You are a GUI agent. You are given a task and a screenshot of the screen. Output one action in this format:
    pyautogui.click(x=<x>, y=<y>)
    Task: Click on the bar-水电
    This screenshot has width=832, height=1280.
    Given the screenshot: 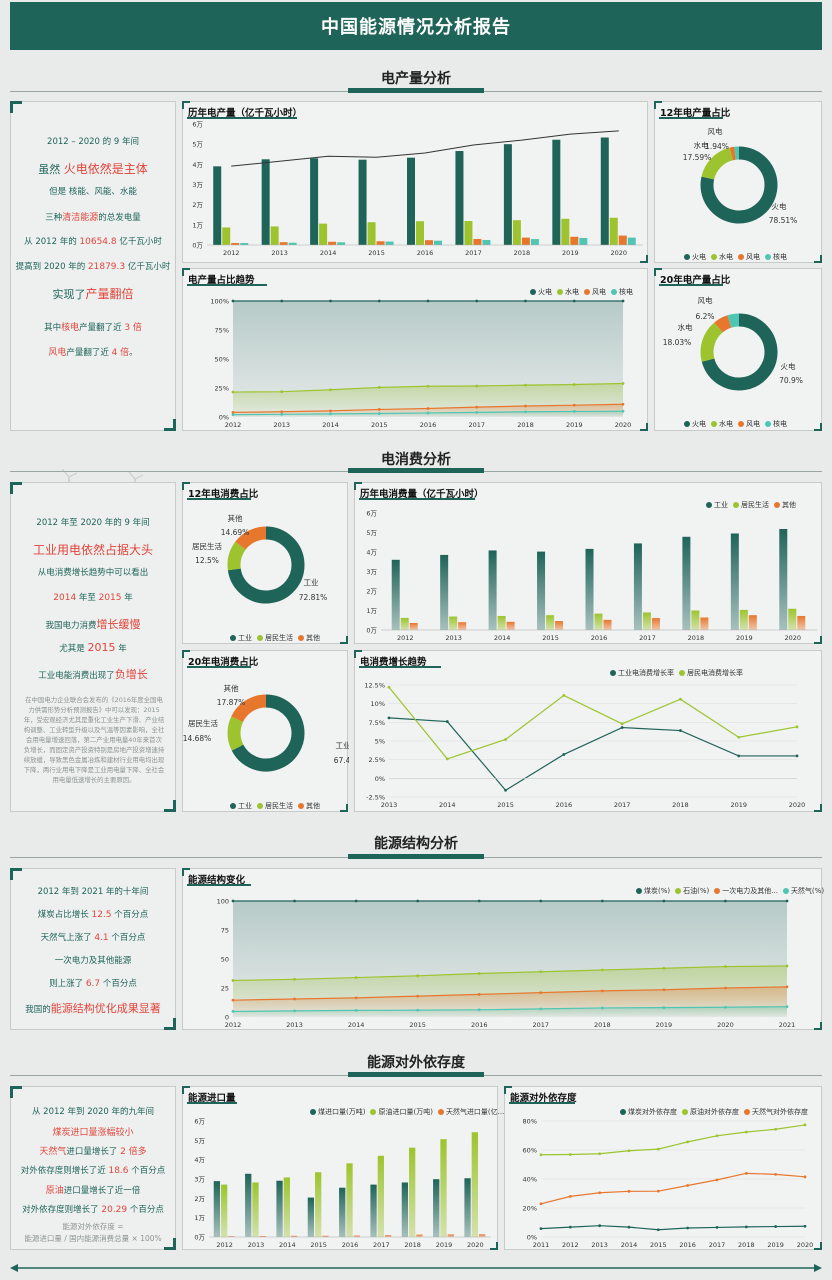 What is the action you would take?
    pyautogui.click(x=565, y=231)
    